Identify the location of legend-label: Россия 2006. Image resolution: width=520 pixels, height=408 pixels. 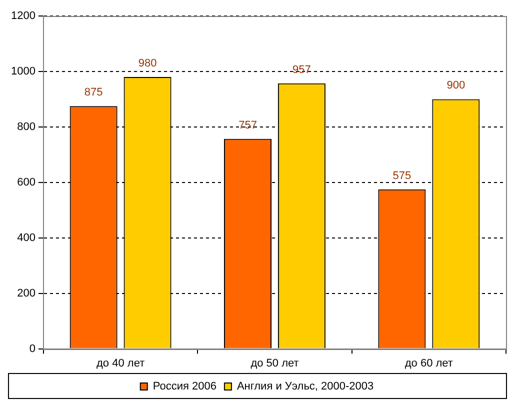
(184, 386).